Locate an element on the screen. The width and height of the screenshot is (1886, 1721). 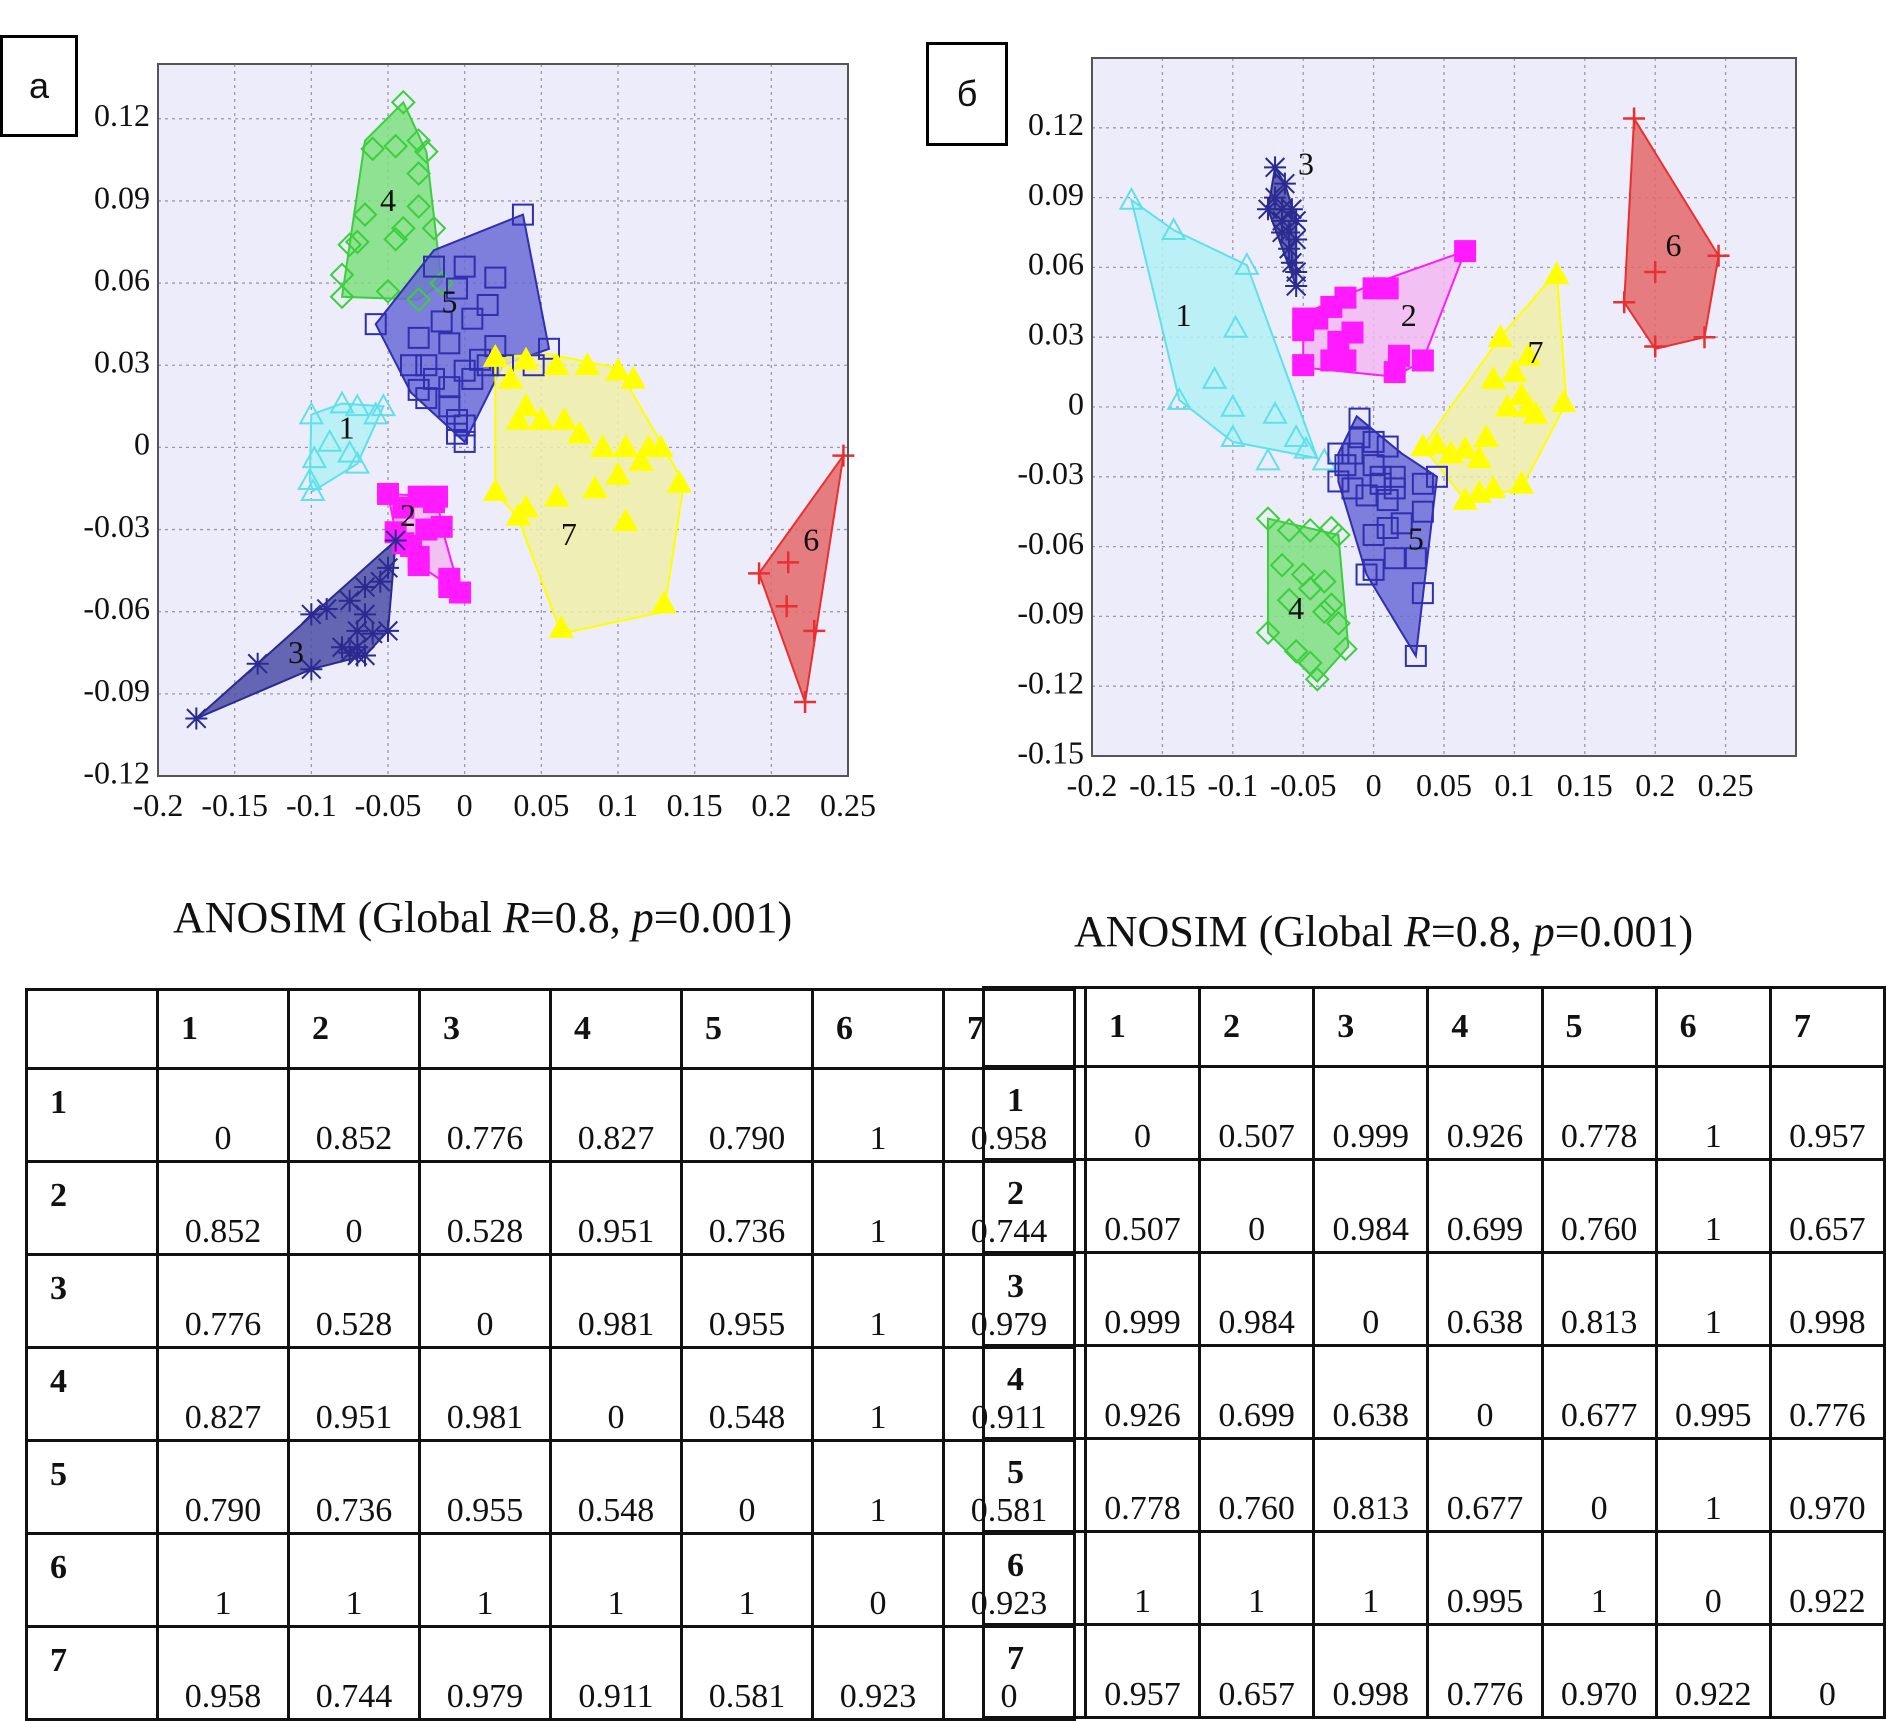
x-tick-label: 0.2 is located at coordinates (1655, 785).